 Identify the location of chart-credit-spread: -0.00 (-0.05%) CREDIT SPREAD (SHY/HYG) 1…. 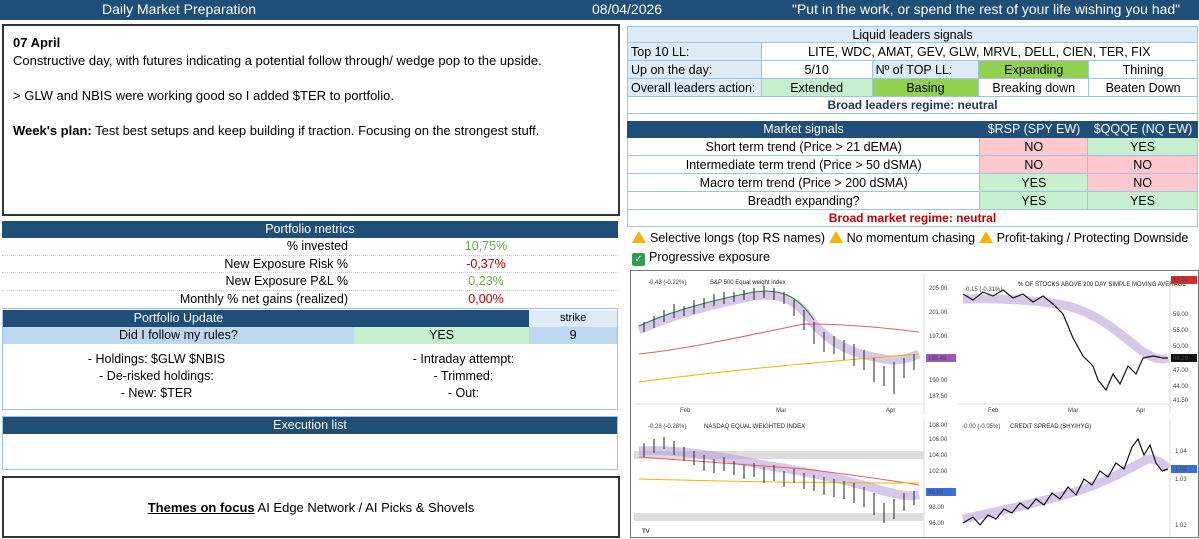
(1077, 478).